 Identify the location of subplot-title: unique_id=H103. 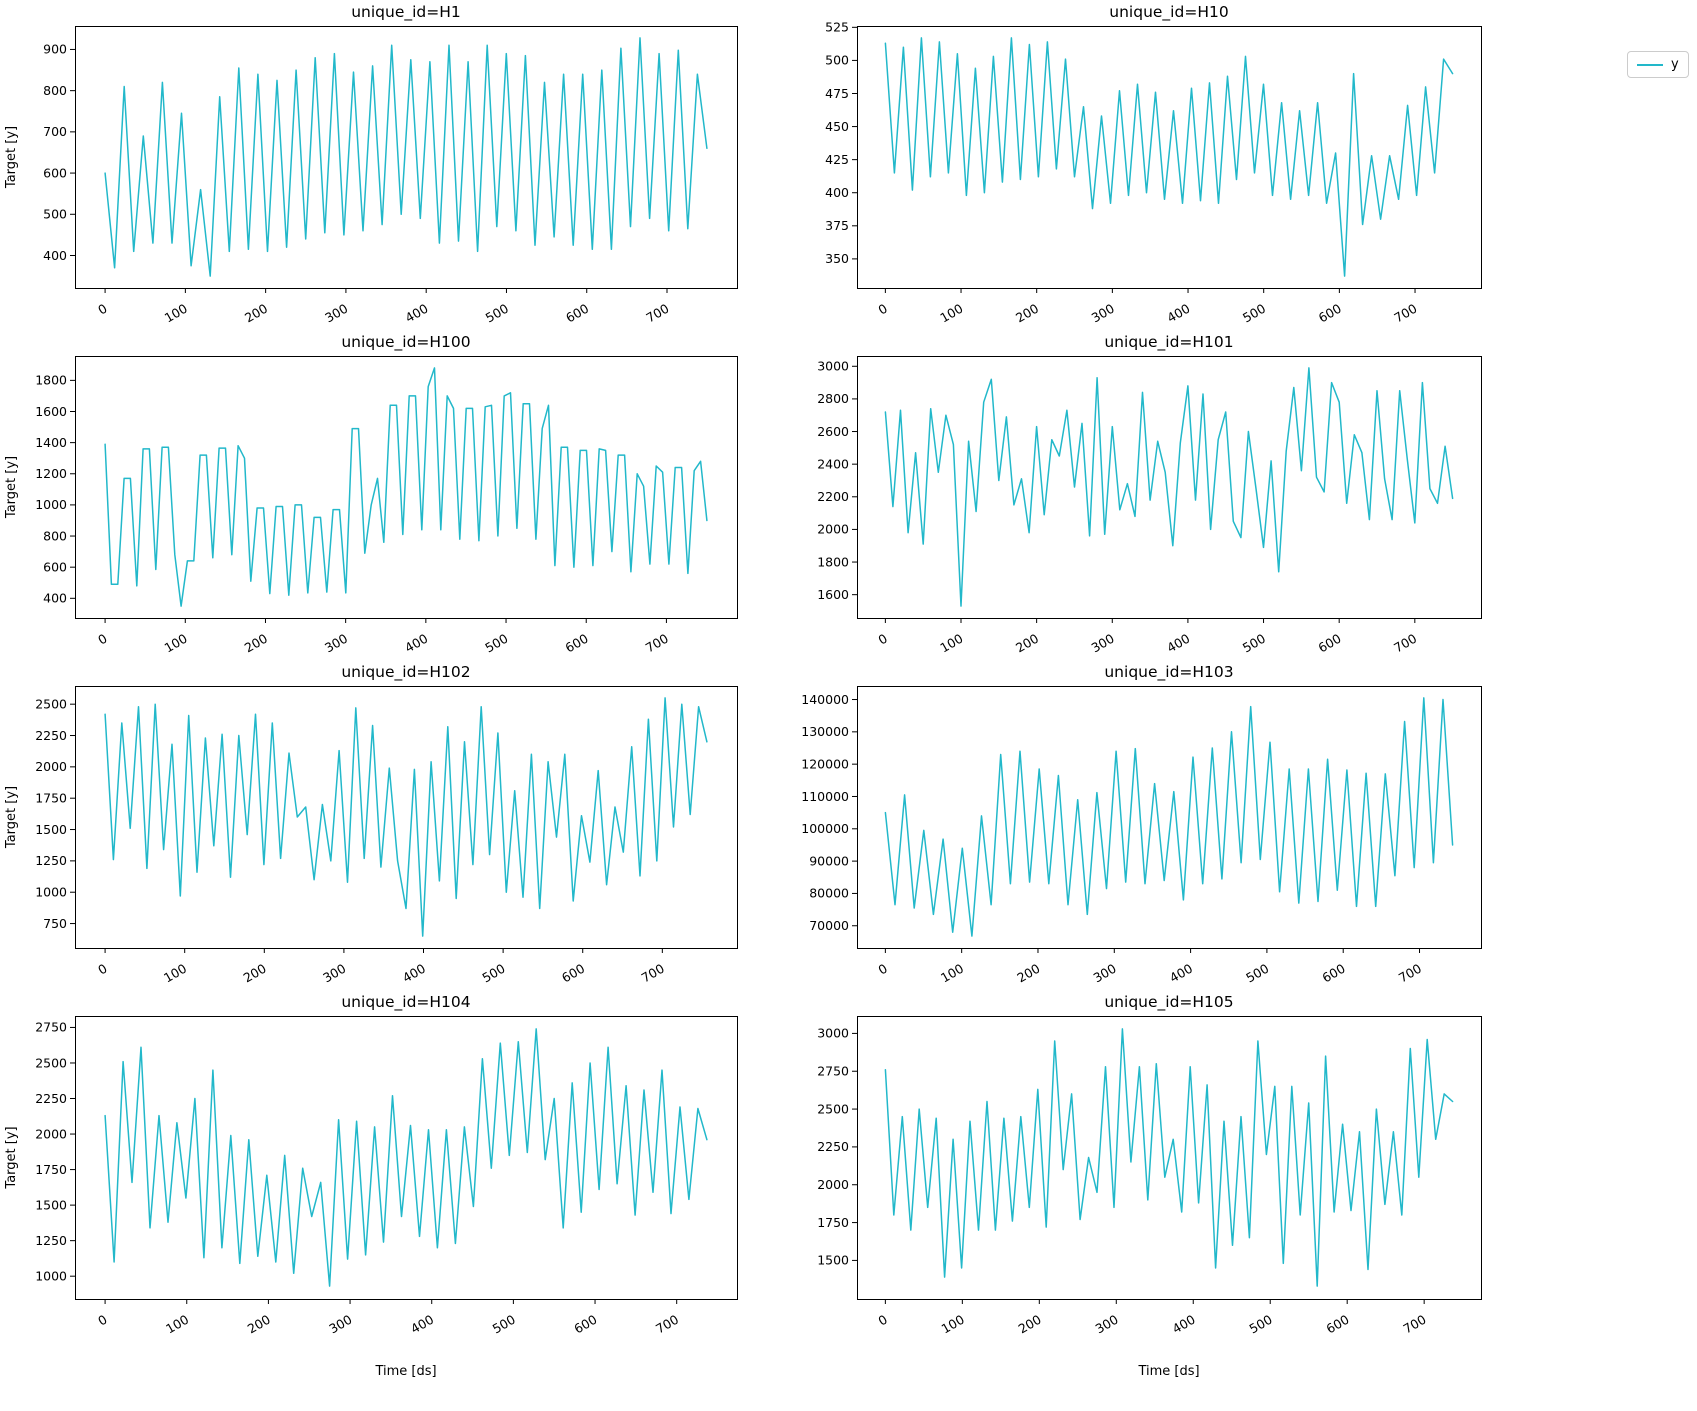
(1168, 672).